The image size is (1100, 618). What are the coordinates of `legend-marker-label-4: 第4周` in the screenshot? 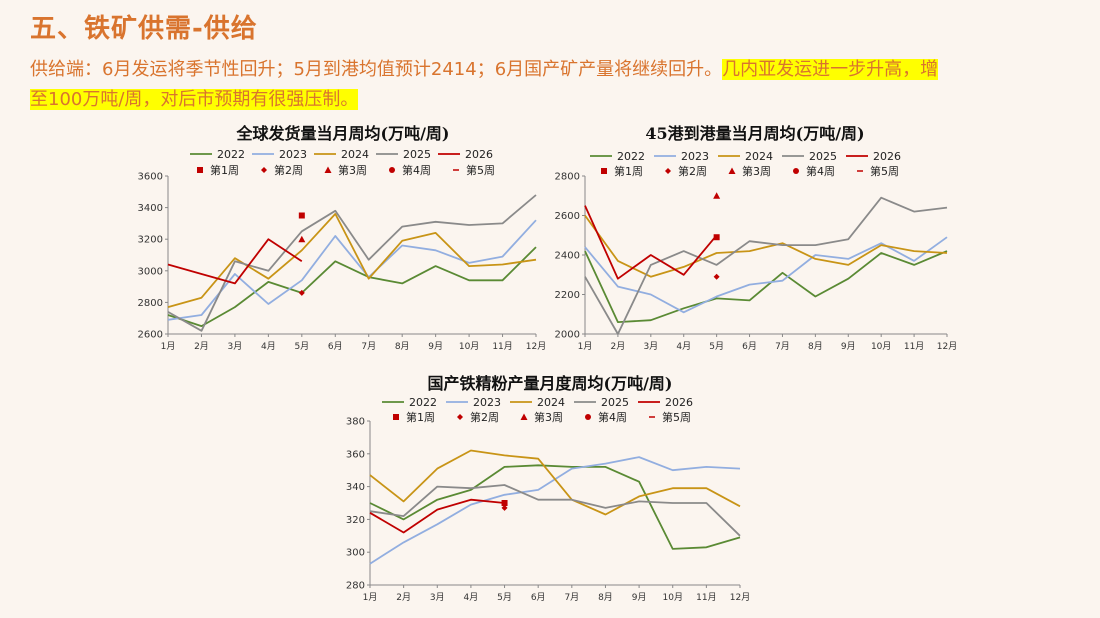 It's located at (820, 171).